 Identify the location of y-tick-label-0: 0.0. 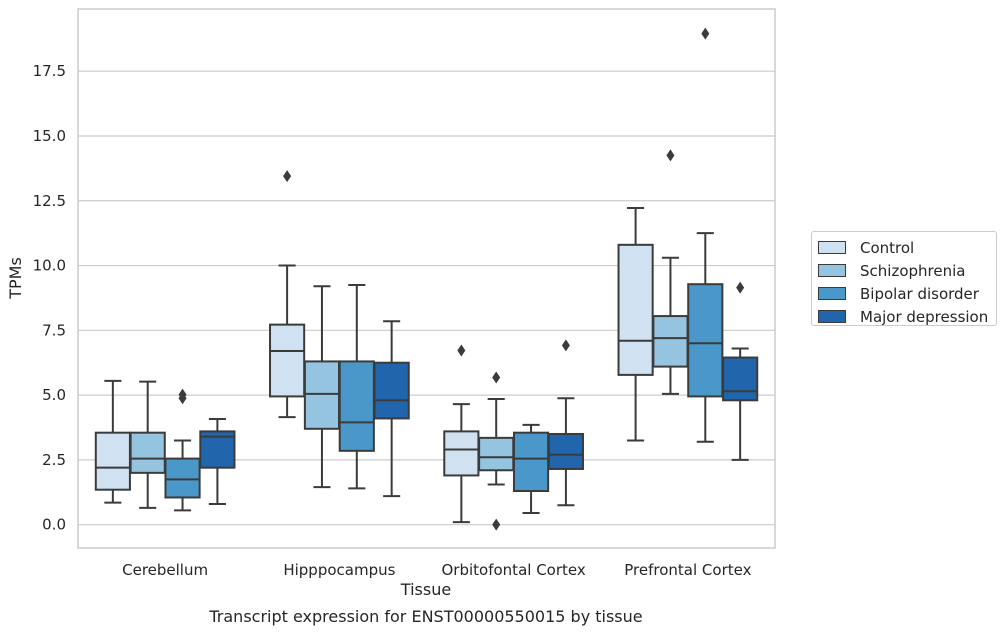
(54, 525).